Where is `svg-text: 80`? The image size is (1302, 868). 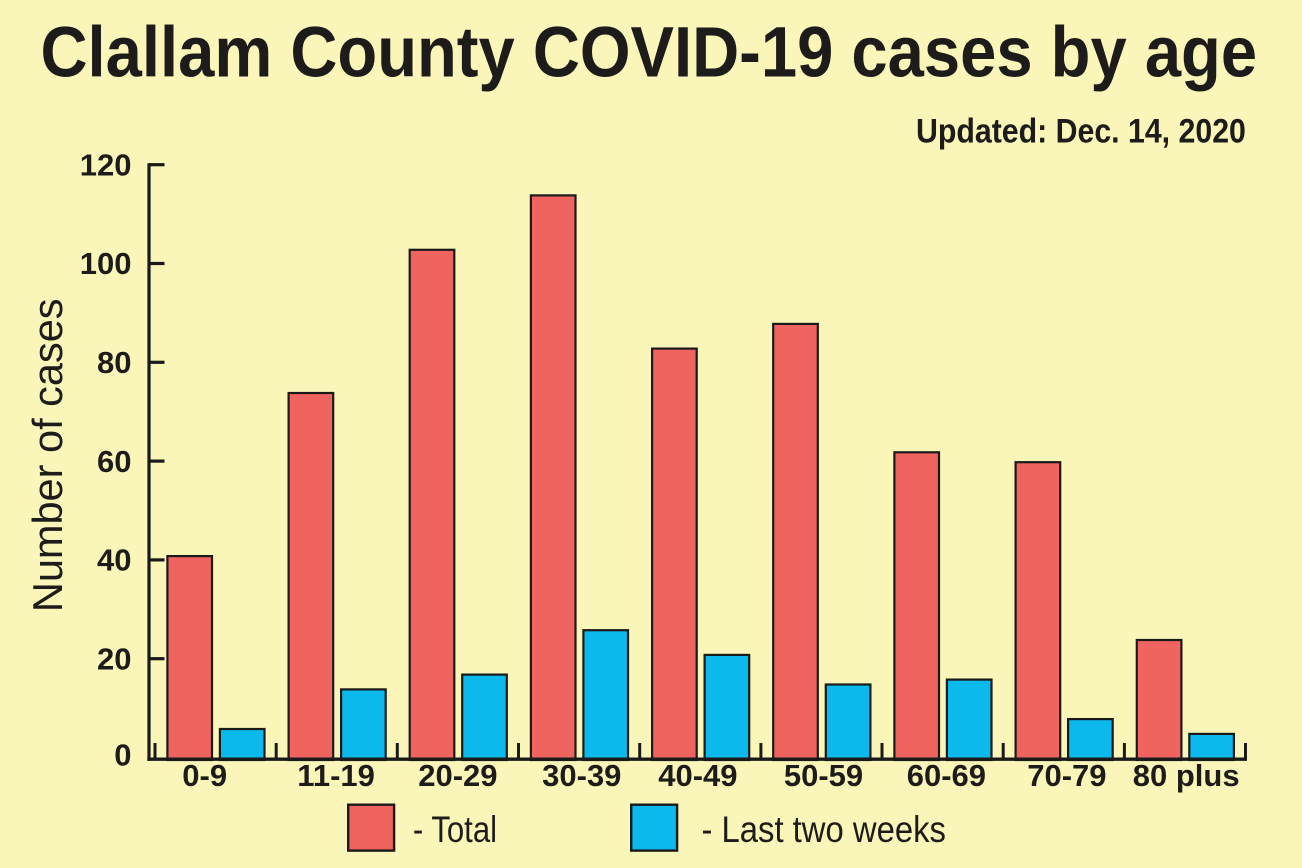
svg-text: 80 is located at coordinates (114, 362).